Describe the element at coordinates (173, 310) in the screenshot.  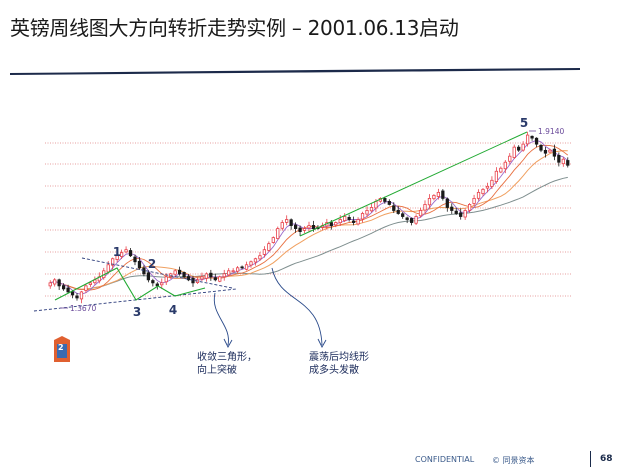
I see `wave-label-4: 4` at that location.